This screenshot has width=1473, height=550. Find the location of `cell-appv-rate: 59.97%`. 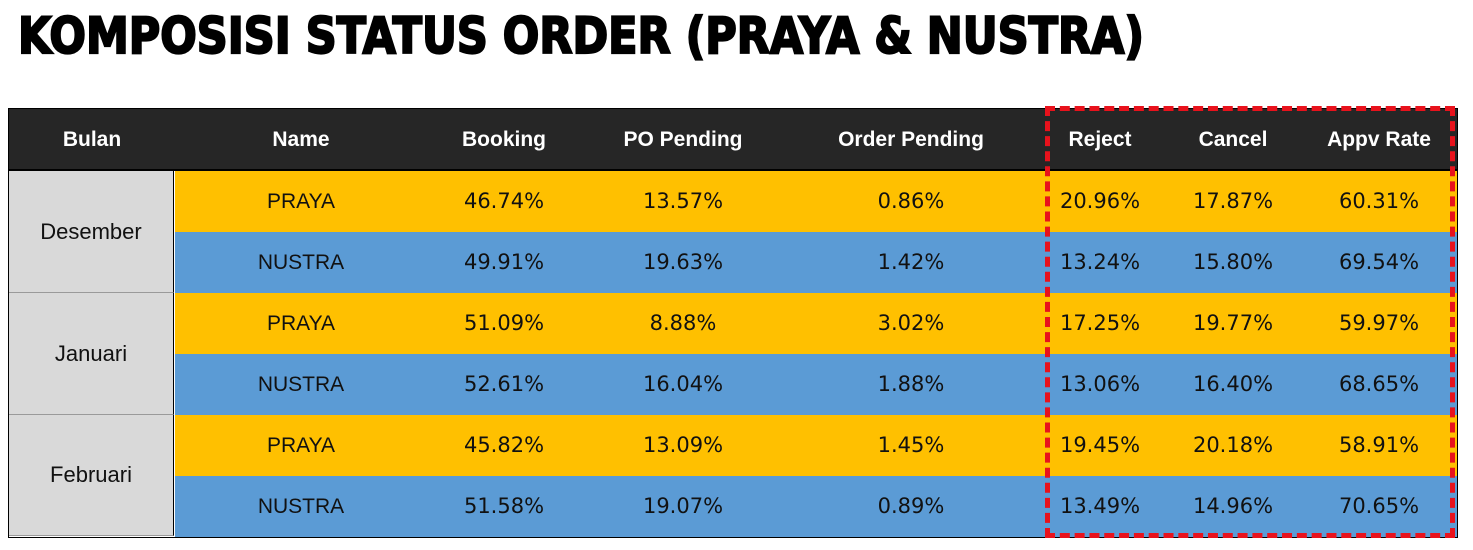

cell-appv-rate: 59.97% is located at coordinates (1379, 323).